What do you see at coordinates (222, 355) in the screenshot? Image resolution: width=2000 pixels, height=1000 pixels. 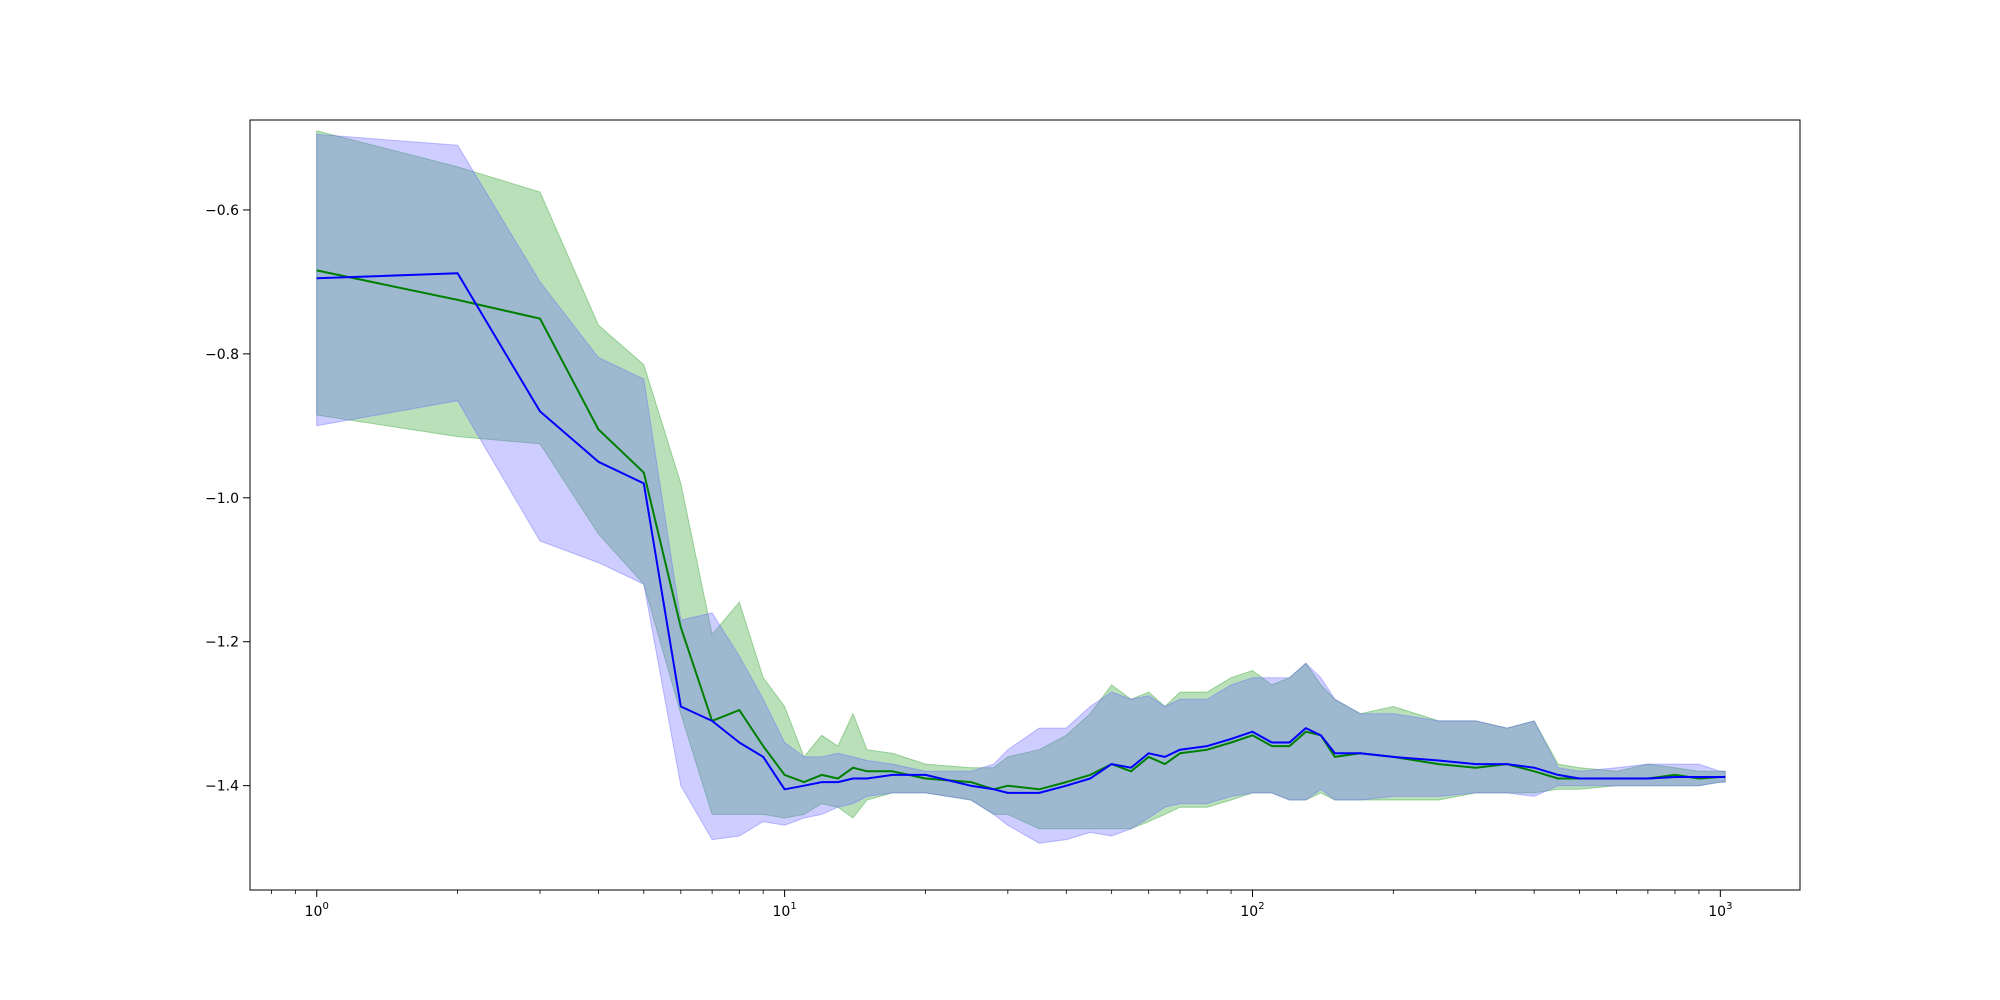 I see `y-tick-label: −0.8` at bounding box center [222, 355].